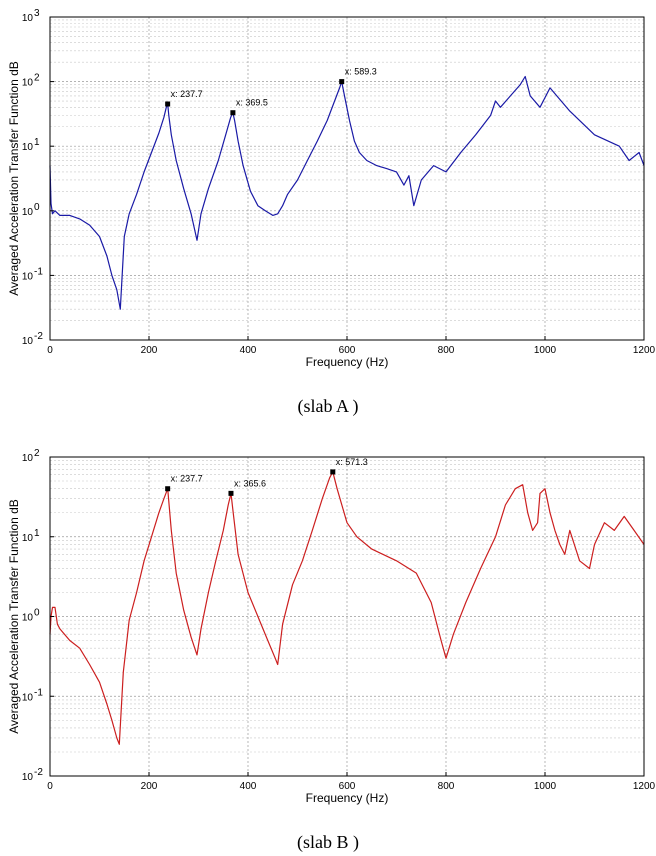 The image size is (656, 856). I want to click on y-tick-exponent: 3, so click(37, 13).